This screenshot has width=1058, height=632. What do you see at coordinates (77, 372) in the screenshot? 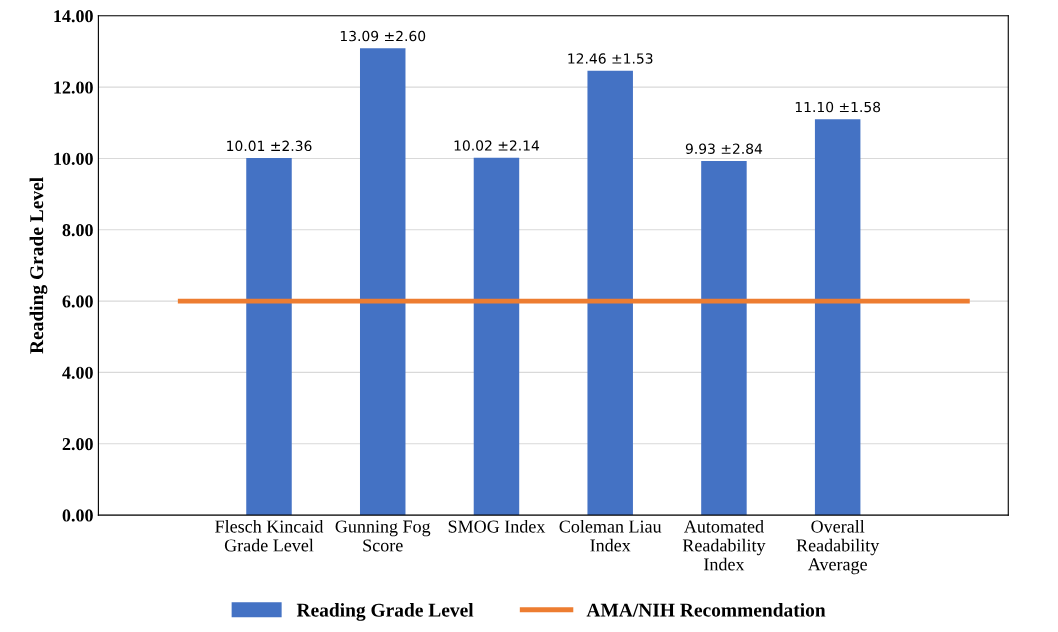
I see `y-tick-label: 4.00` at bounding box center [77, 372].